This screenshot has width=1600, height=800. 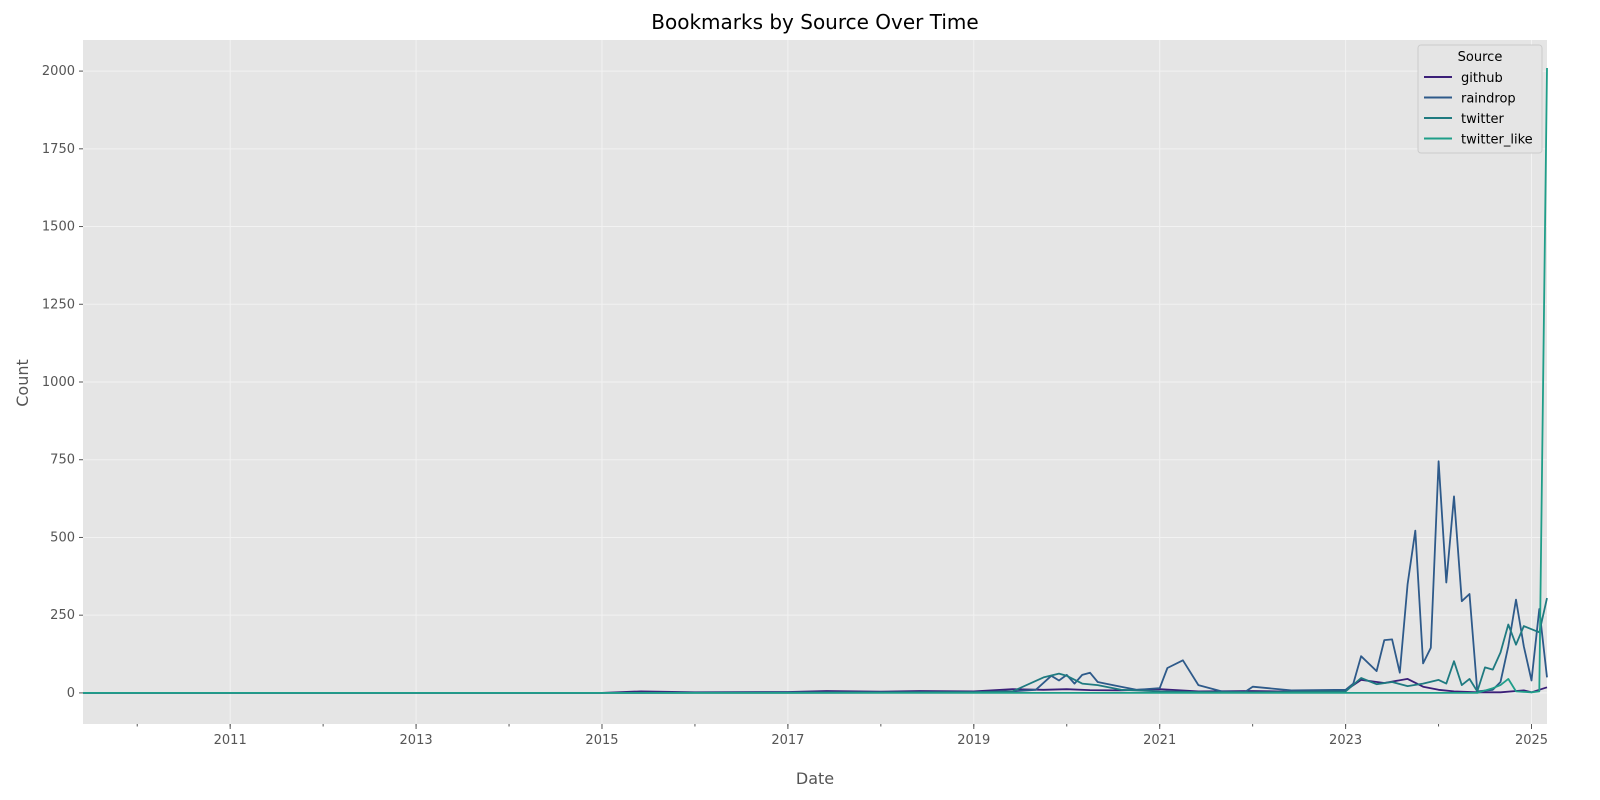 I want to click on legend-box, so click(x=1480, y=99).